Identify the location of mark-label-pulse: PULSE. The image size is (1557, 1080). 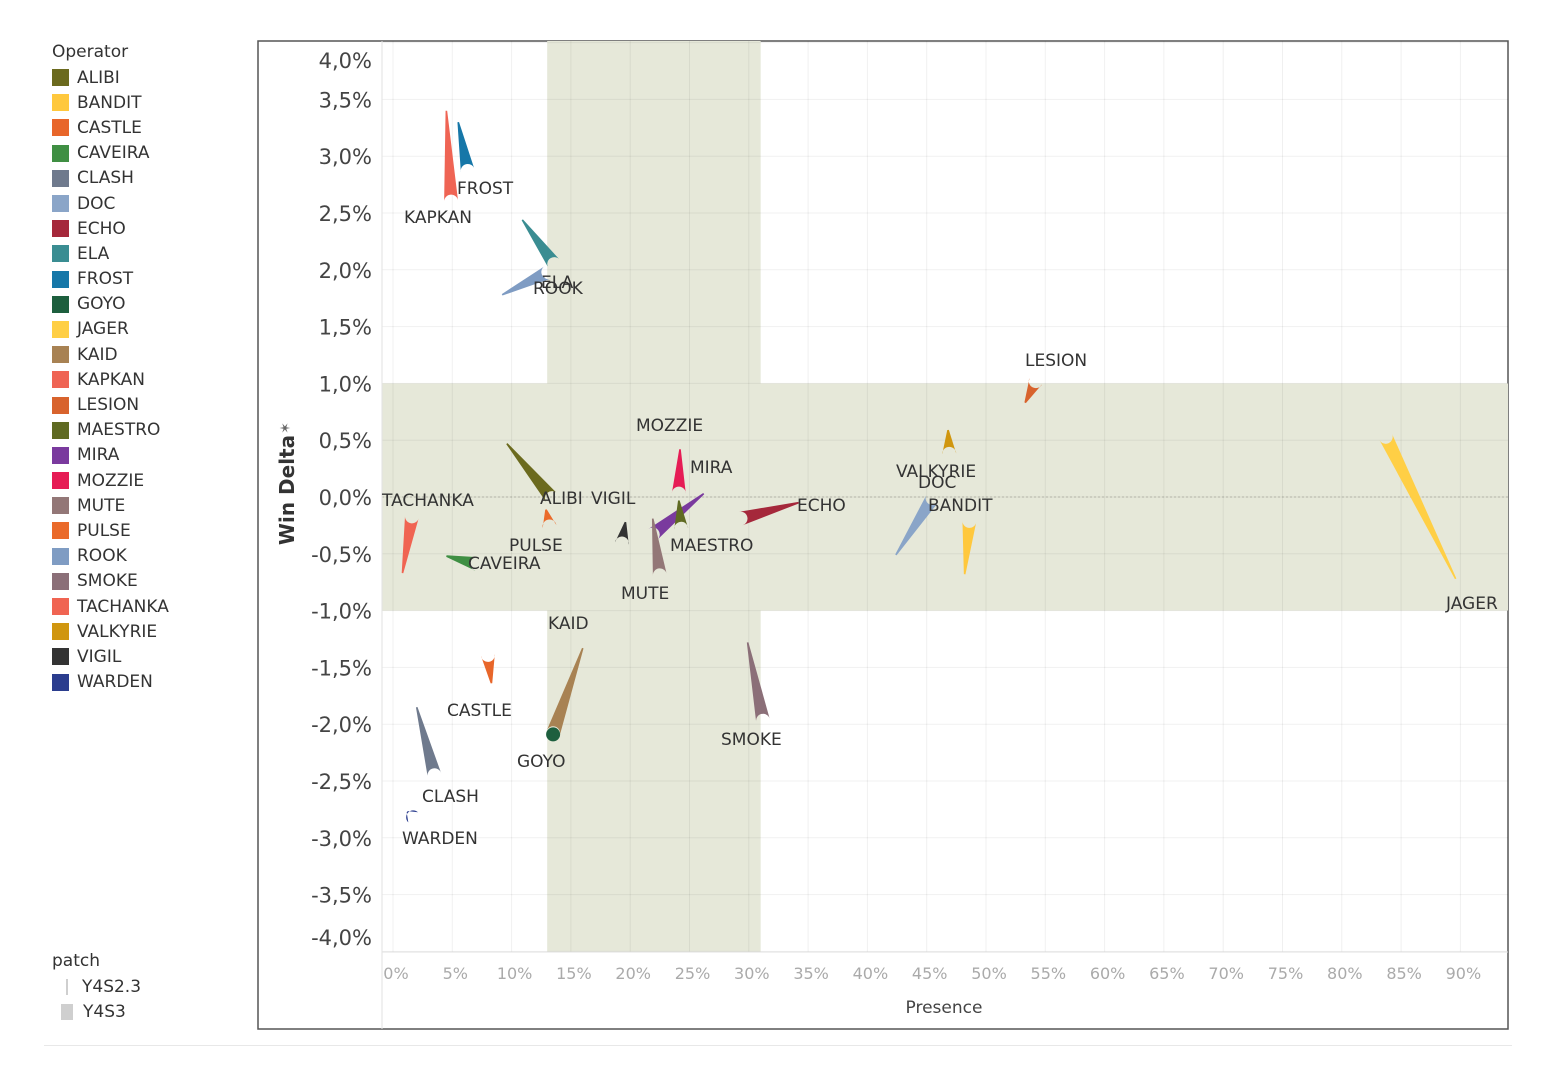
(536, 546).